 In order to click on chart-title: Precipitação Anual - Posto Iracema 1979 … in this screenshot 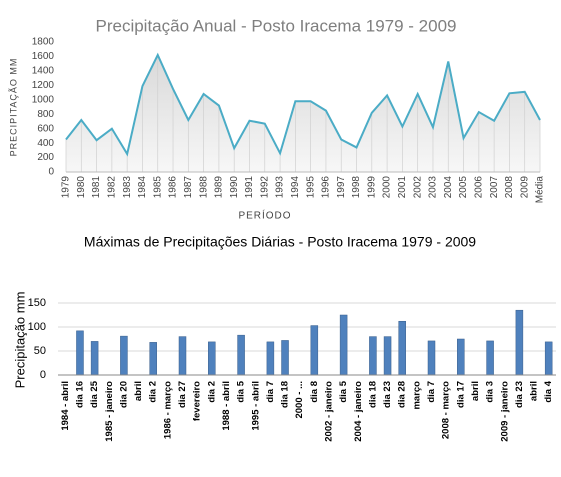, I will do `click(276, 25)`.